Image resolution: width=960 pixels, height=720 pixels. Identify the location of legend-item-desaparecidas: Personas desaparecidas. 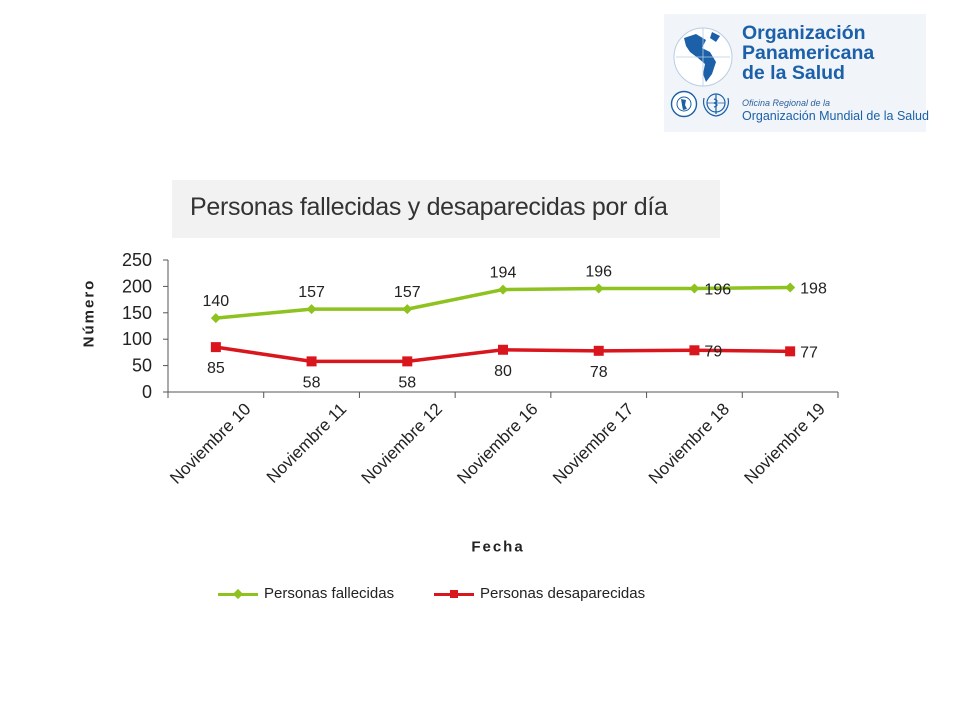
(538, 593).